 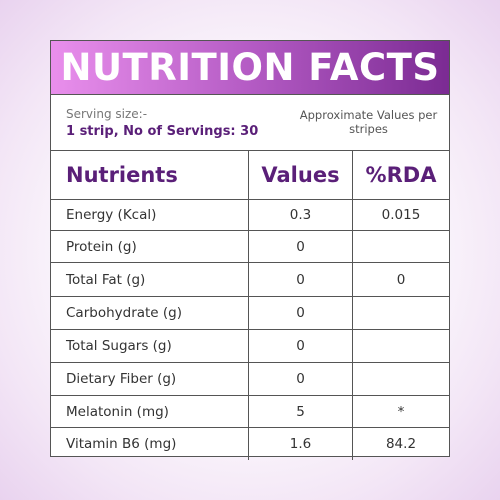 What do you see at coordinates (150, 379) in the screenshot?
I see `nutrient-name: Dietary Fiber (g)` at bounding box center [150, 379].